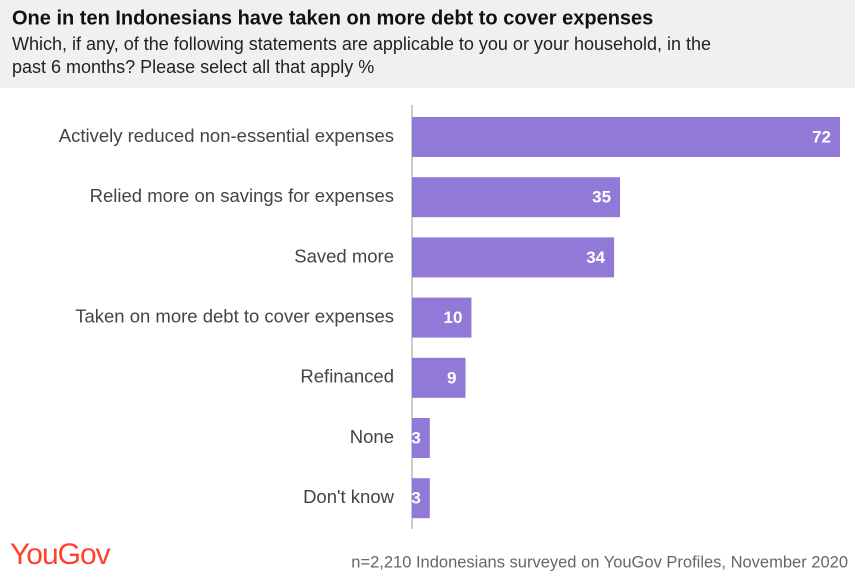 This screenshot has width=855, height=579. Describe the element at coordinates (595, 257) in the screenshot. I see `value-label: 34` at that location.